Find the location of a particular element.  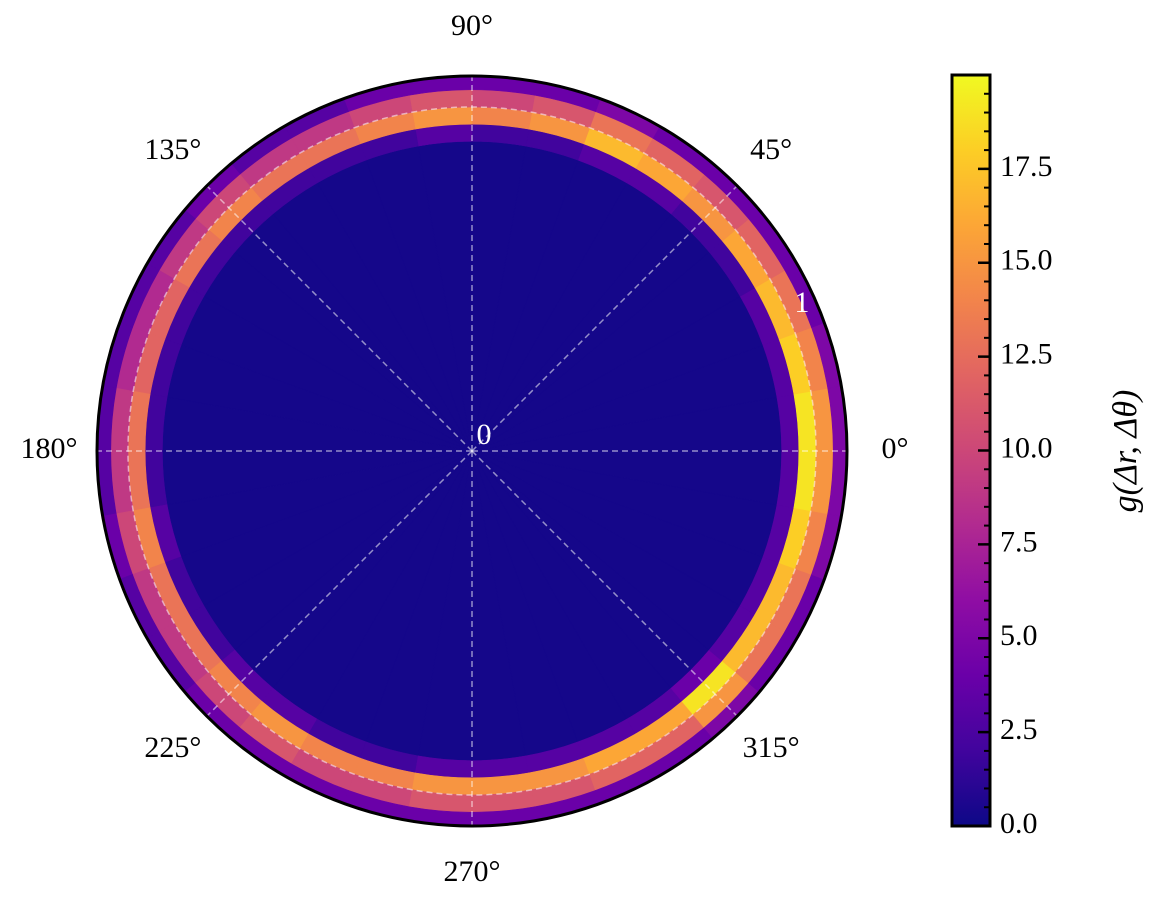

theta-tick-label: 270° is located at coordinates (472, 871).